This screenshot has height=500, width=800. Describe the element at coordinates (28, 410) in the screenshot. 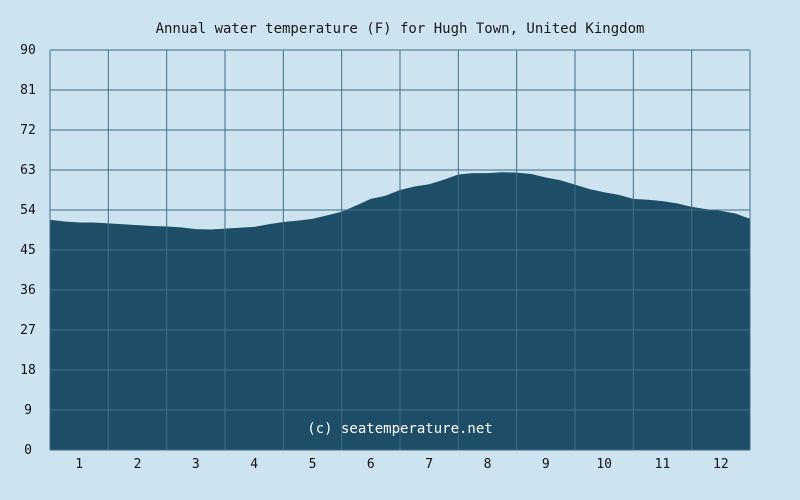

I see `y-tick-label: 9` at that location.